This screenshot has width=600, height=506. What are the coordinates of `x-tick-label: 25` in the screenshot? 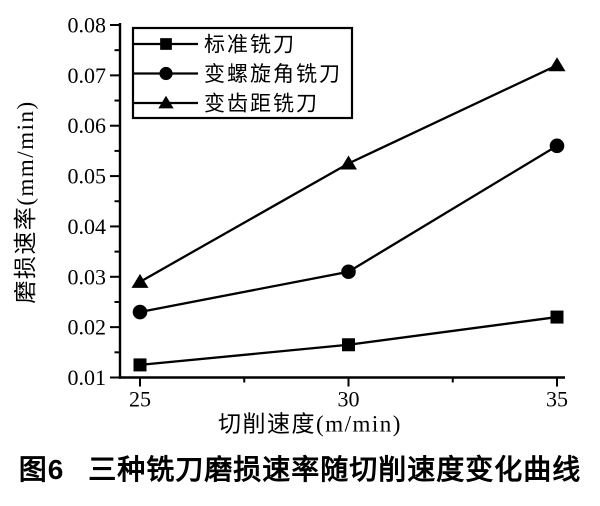 It's located at (140, 399).